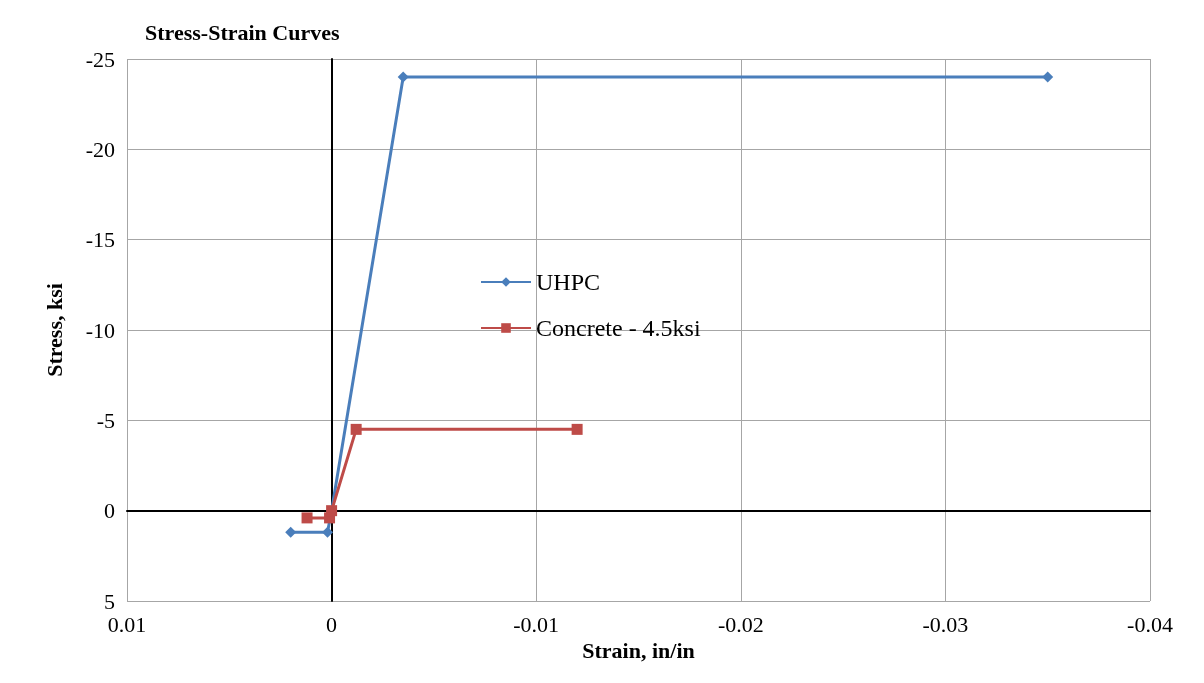 The height and width of the screenshot is (683, 1204). What do you see at coordinates (100, 149) in the screenshot?
I see `y-tick-label: -20` at bounding box center [100, 149].